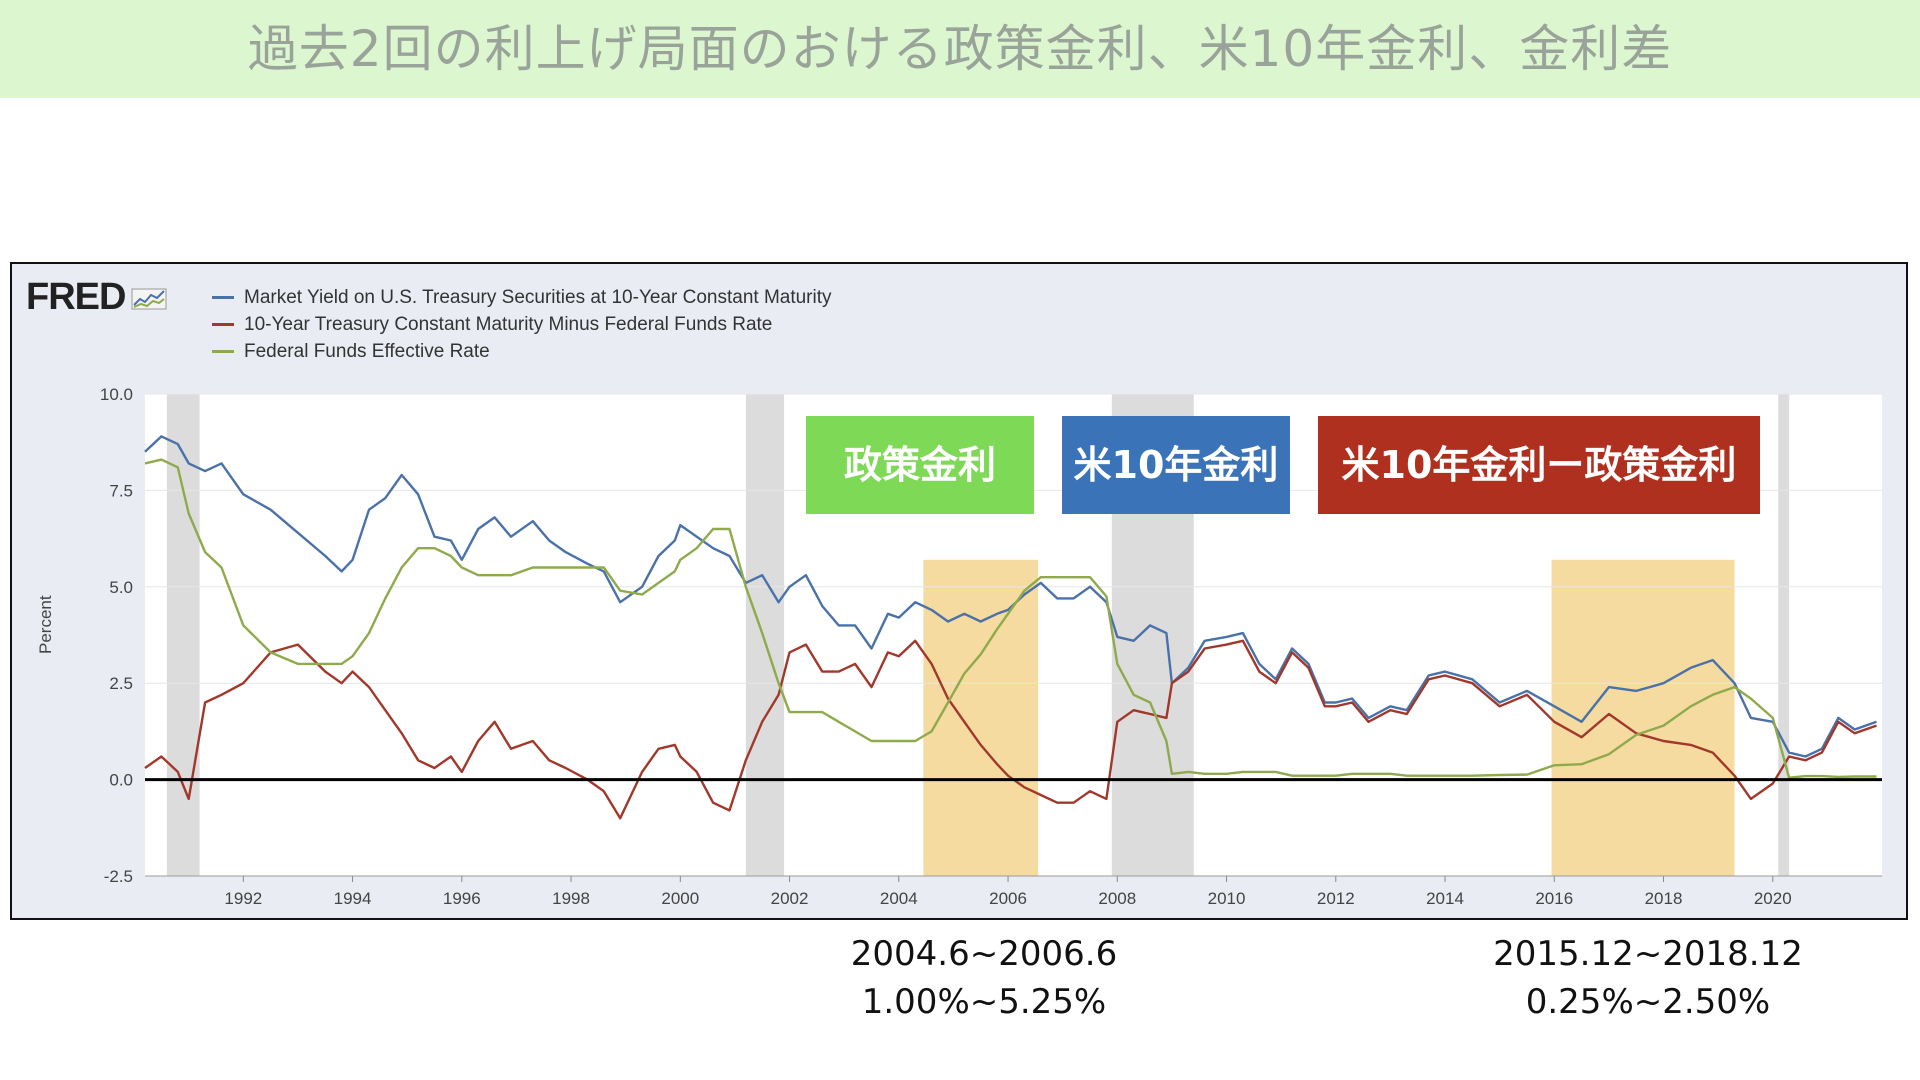 Image resolution: width=1920 pixels, height=1080 pixels. What do you see at coordinates (1648, 954) in the screenshot?
I see `caption-second-period: 2015.12~2018.12` at bounding box center [1648, 954].